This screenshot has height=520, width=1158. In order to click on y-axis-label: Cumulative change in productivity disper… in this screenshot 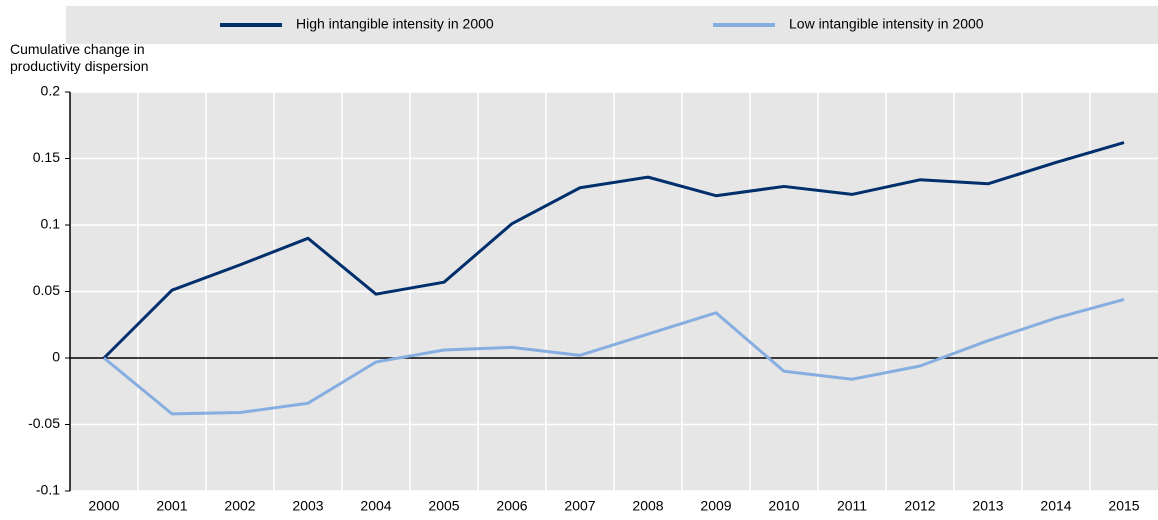, I will do `click(79, 57)`.